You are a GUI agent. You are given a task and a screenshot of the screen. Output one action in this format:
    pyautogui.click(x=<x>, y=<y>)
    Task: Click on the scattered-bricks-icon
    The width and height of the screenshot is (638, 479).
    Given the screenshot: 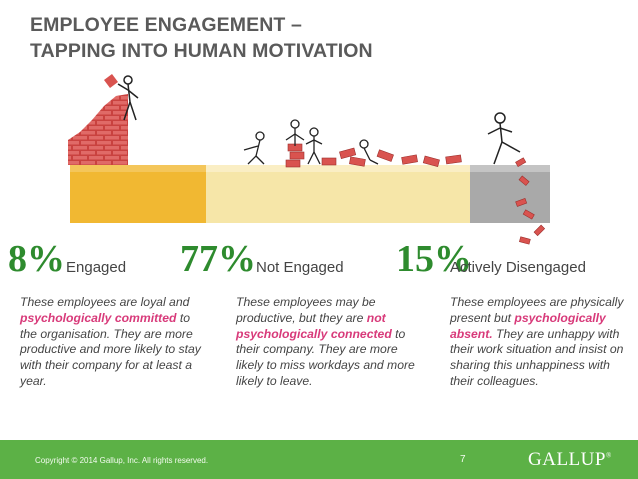 What is the action you would take?
    pyautogui.click(x=373, y=155)
    